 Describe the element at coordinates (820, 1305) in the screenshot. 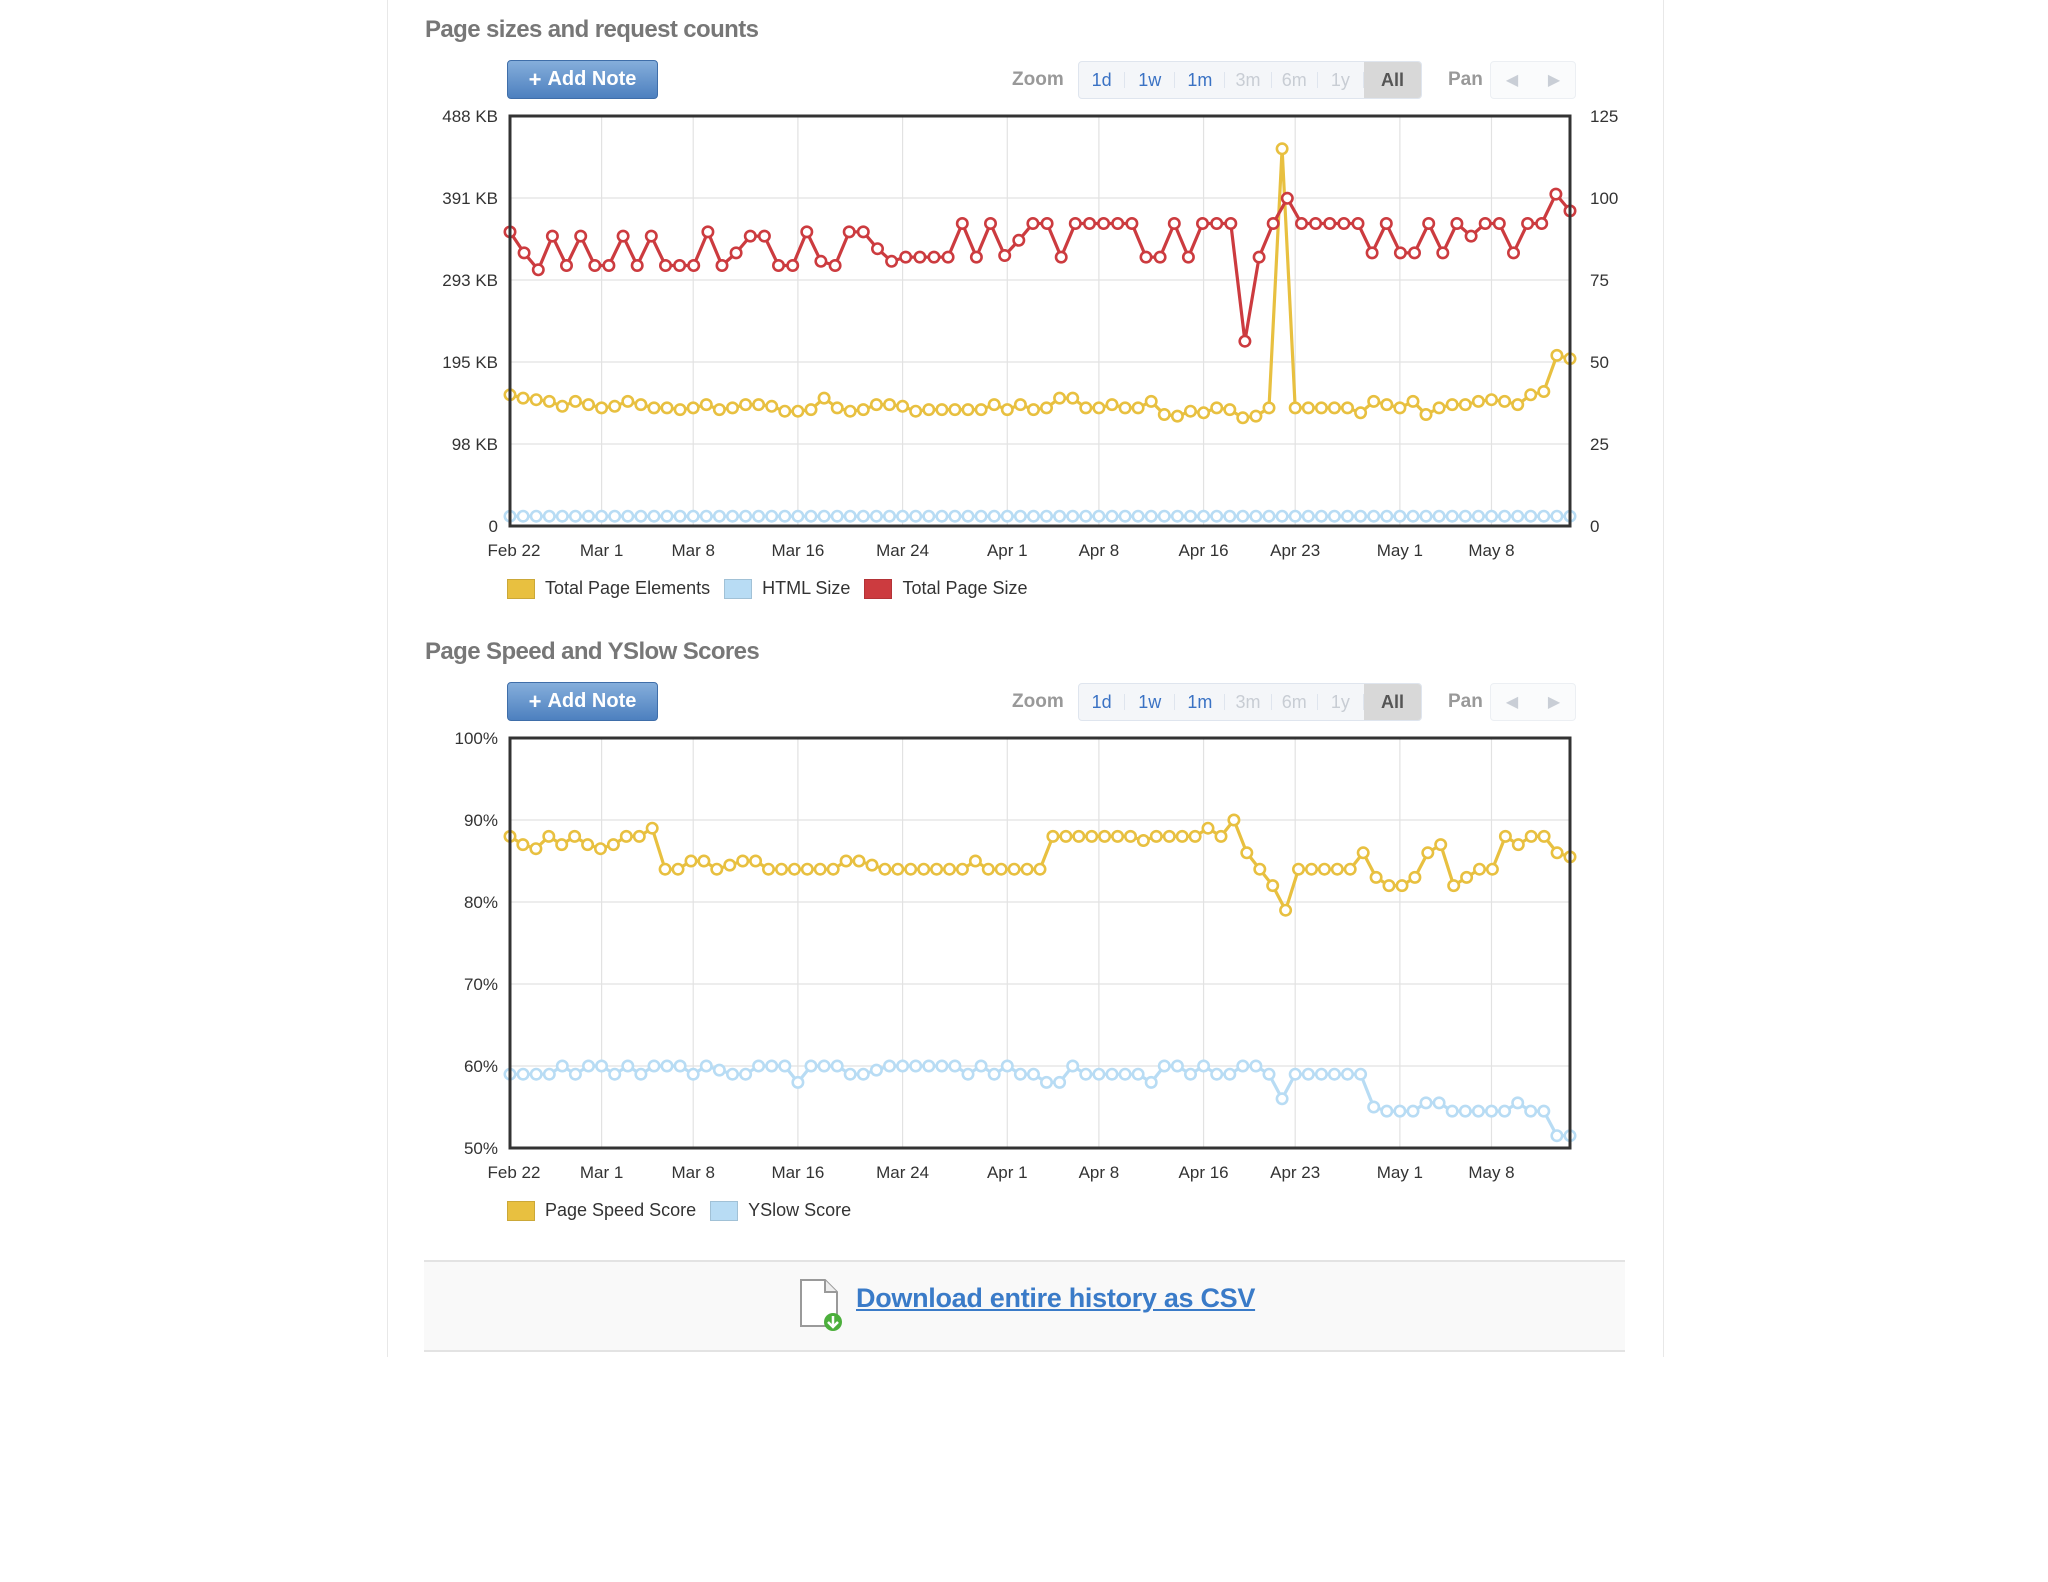

I see `csv-file-download-icon` at that location.